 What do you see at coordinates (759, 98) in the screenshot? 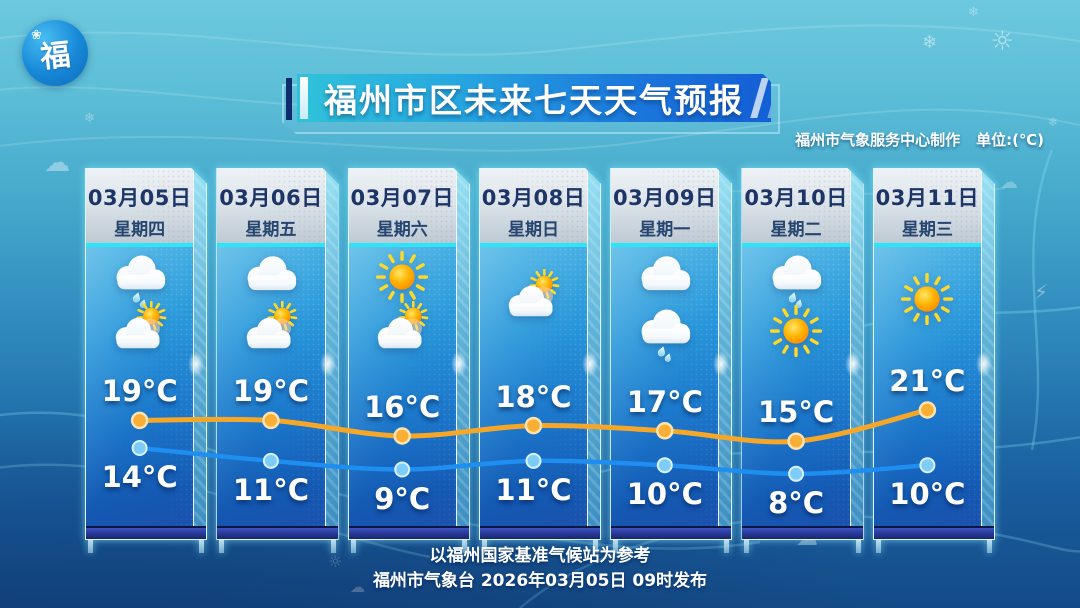
I see `slash-accent` at bounding box center [759, 98].